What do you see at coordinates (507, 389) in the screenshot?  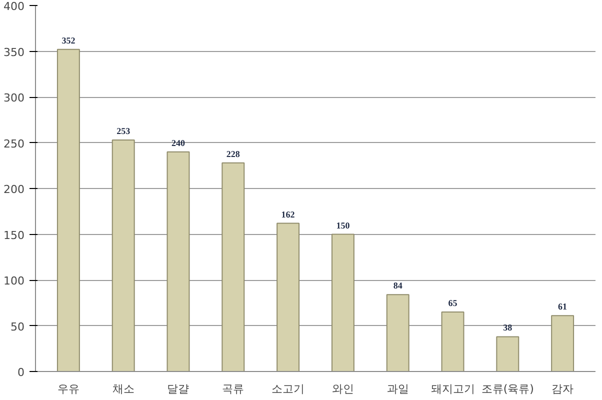 I see `x-tick-label: 조류(육류)` at bounding box center [507, 389].